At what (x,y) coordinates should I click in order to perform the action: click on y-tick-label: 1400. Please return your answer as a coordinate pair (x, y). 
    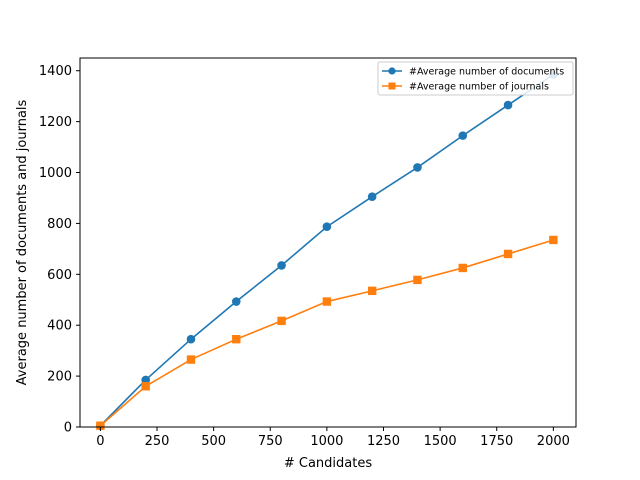
    Looking at the image, I should click on (55, 71).